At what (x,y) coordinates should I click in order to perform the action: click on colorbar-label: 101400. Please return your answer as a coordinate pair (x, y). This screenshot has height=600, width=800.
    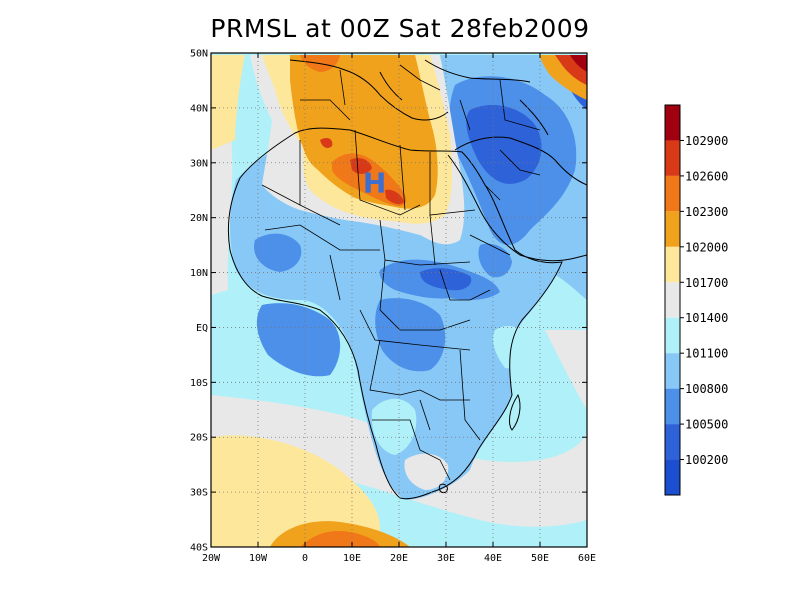
    Looking at the image, I should click on (706, 318).